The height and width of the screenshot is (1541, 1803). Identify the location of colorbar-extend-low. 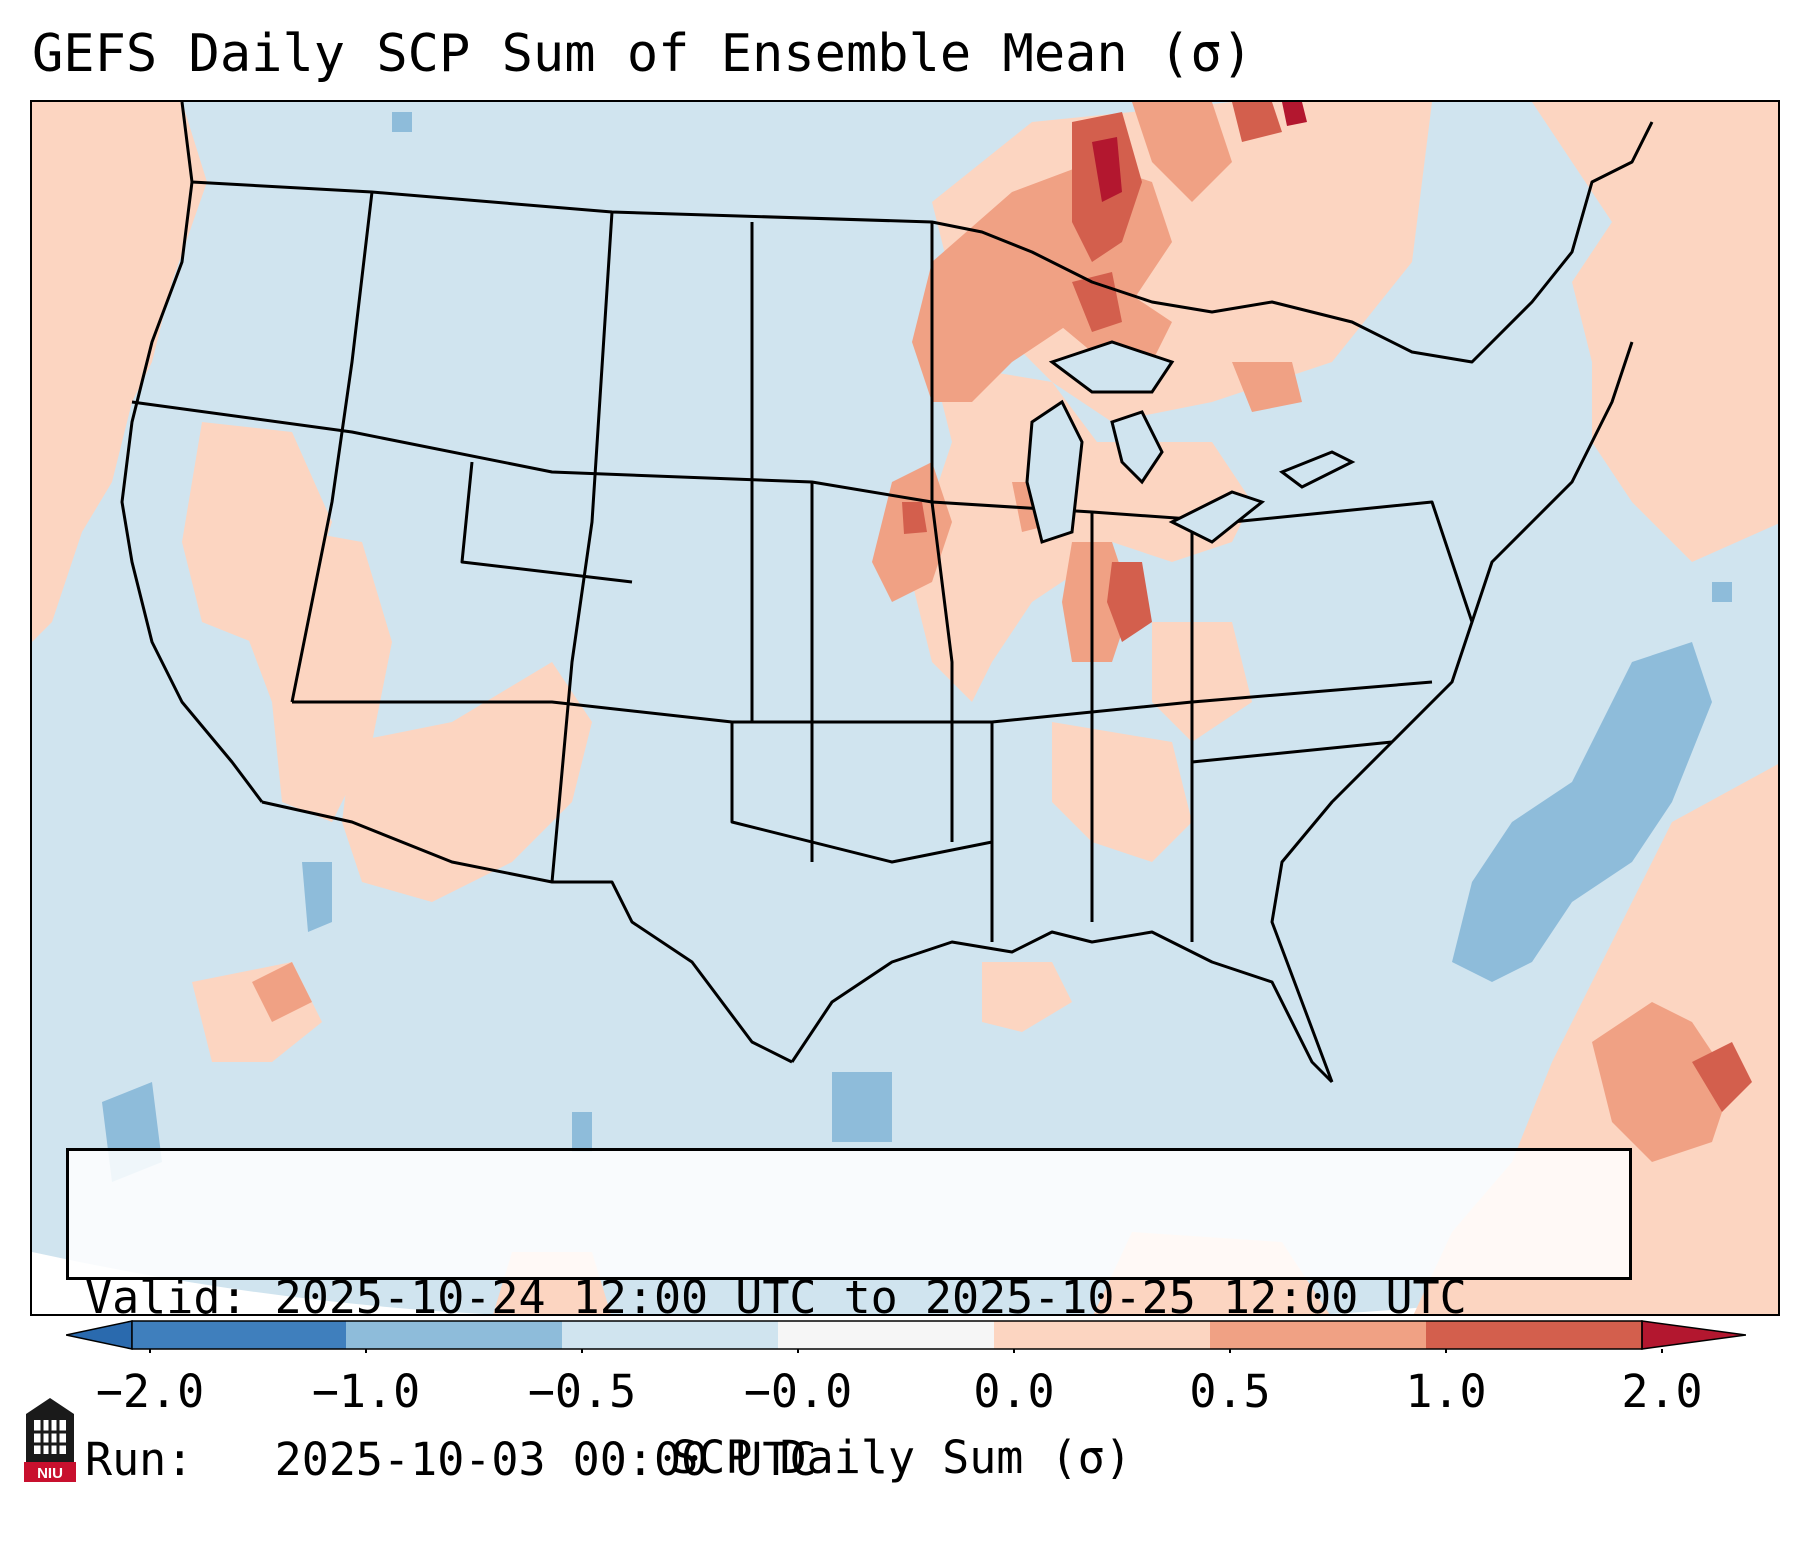
(99, 1335).